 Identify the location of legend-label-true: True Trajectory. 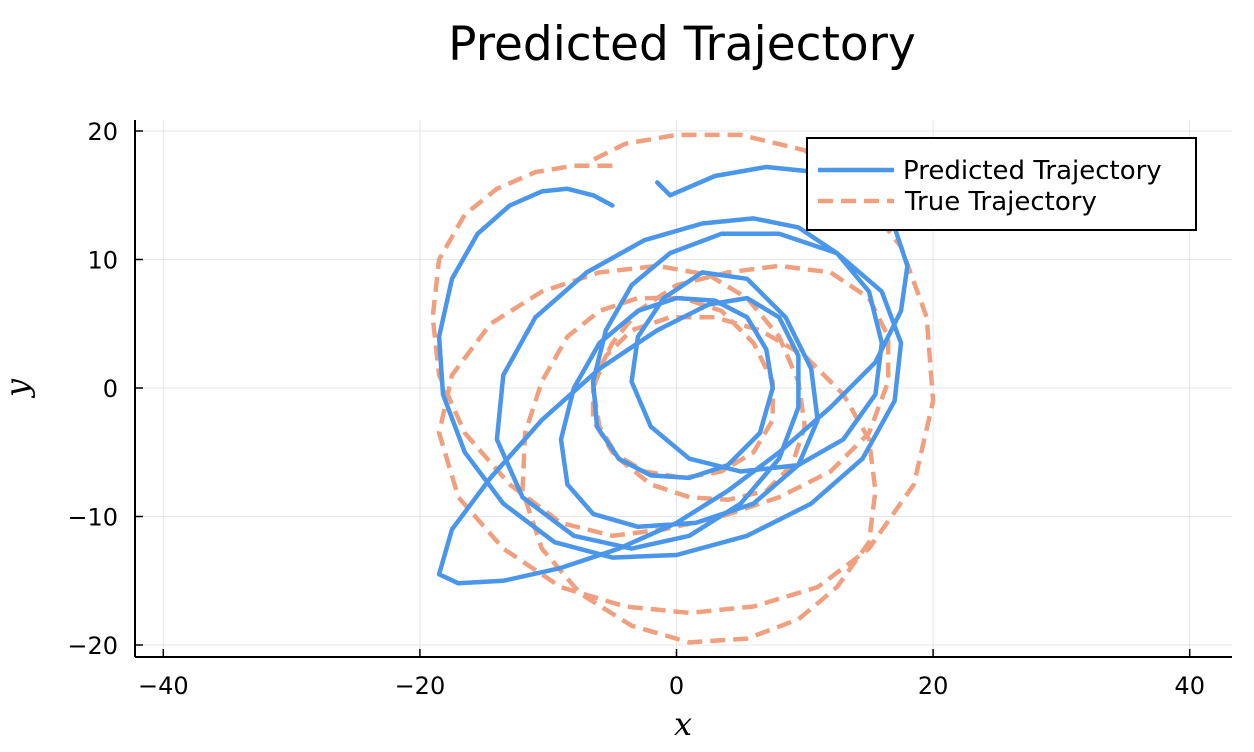
(1000, 202).